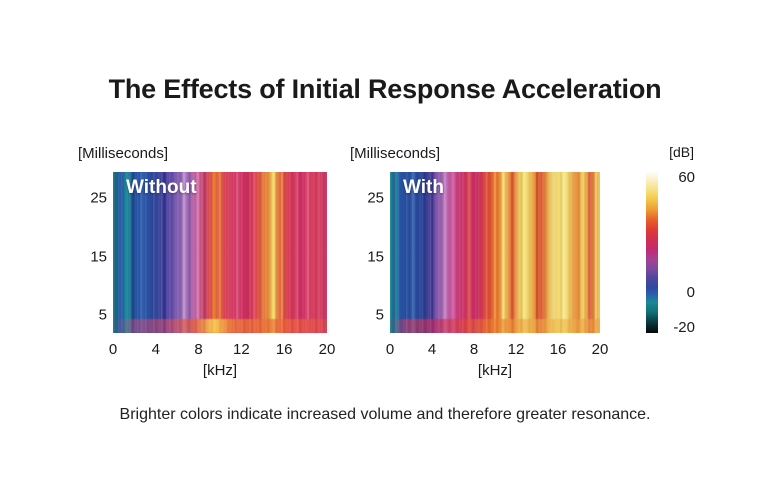 Image resolution: width=770 pixels, height=500 pixels. Describe the element at coordinates (88, 252) in the screenshot. I see `y-axis-ticks-without: 25 15 5` at that location.